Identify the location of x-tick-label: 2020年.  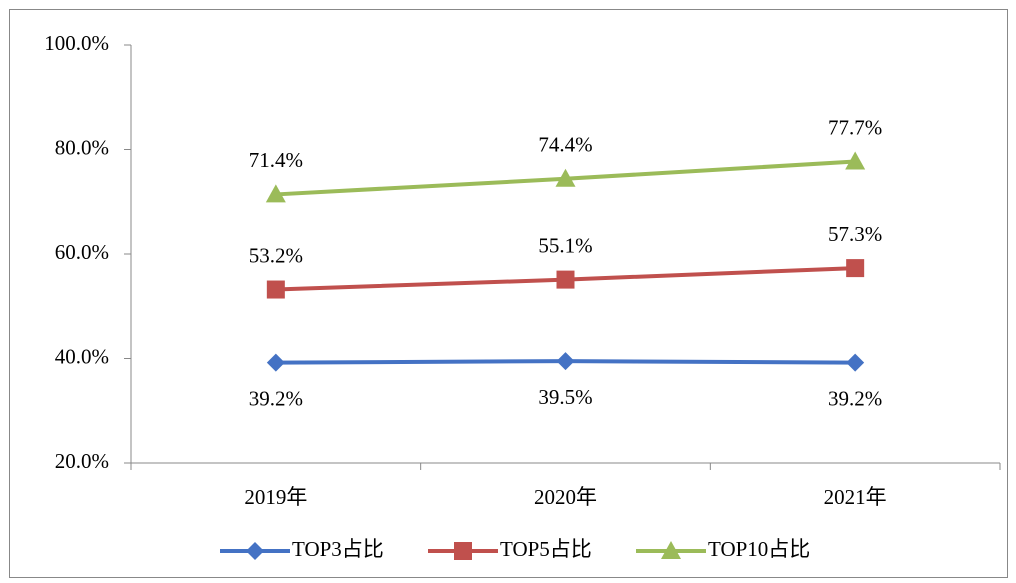
(565, 497).